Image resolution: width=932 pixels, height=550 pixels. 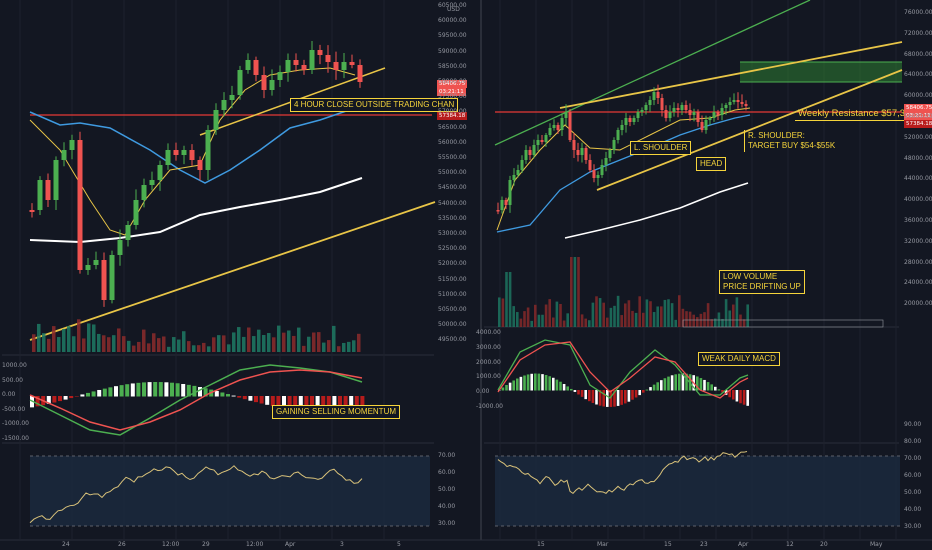 I want to click on annotation-low-volume: LOW VOLUME PRICE DRIFTING UP, so click(x=762, y=282).